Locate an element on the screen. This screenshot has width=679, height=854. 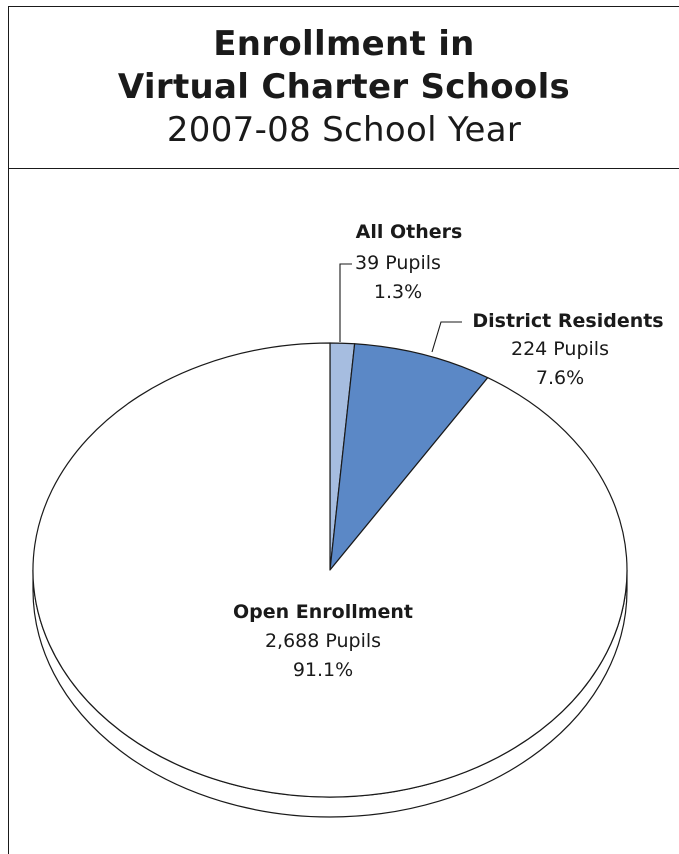
label-all-others-pupils: 39 Pupils is located at coordinates (398, 263).